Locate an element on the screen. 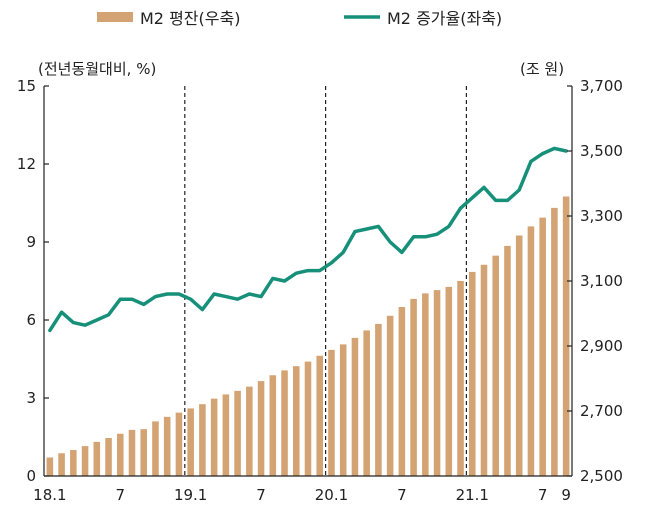 The height and width of the screenshot is (513, 647). x-axis-tick-label: 18.1 is located at coordinates (49, 495).